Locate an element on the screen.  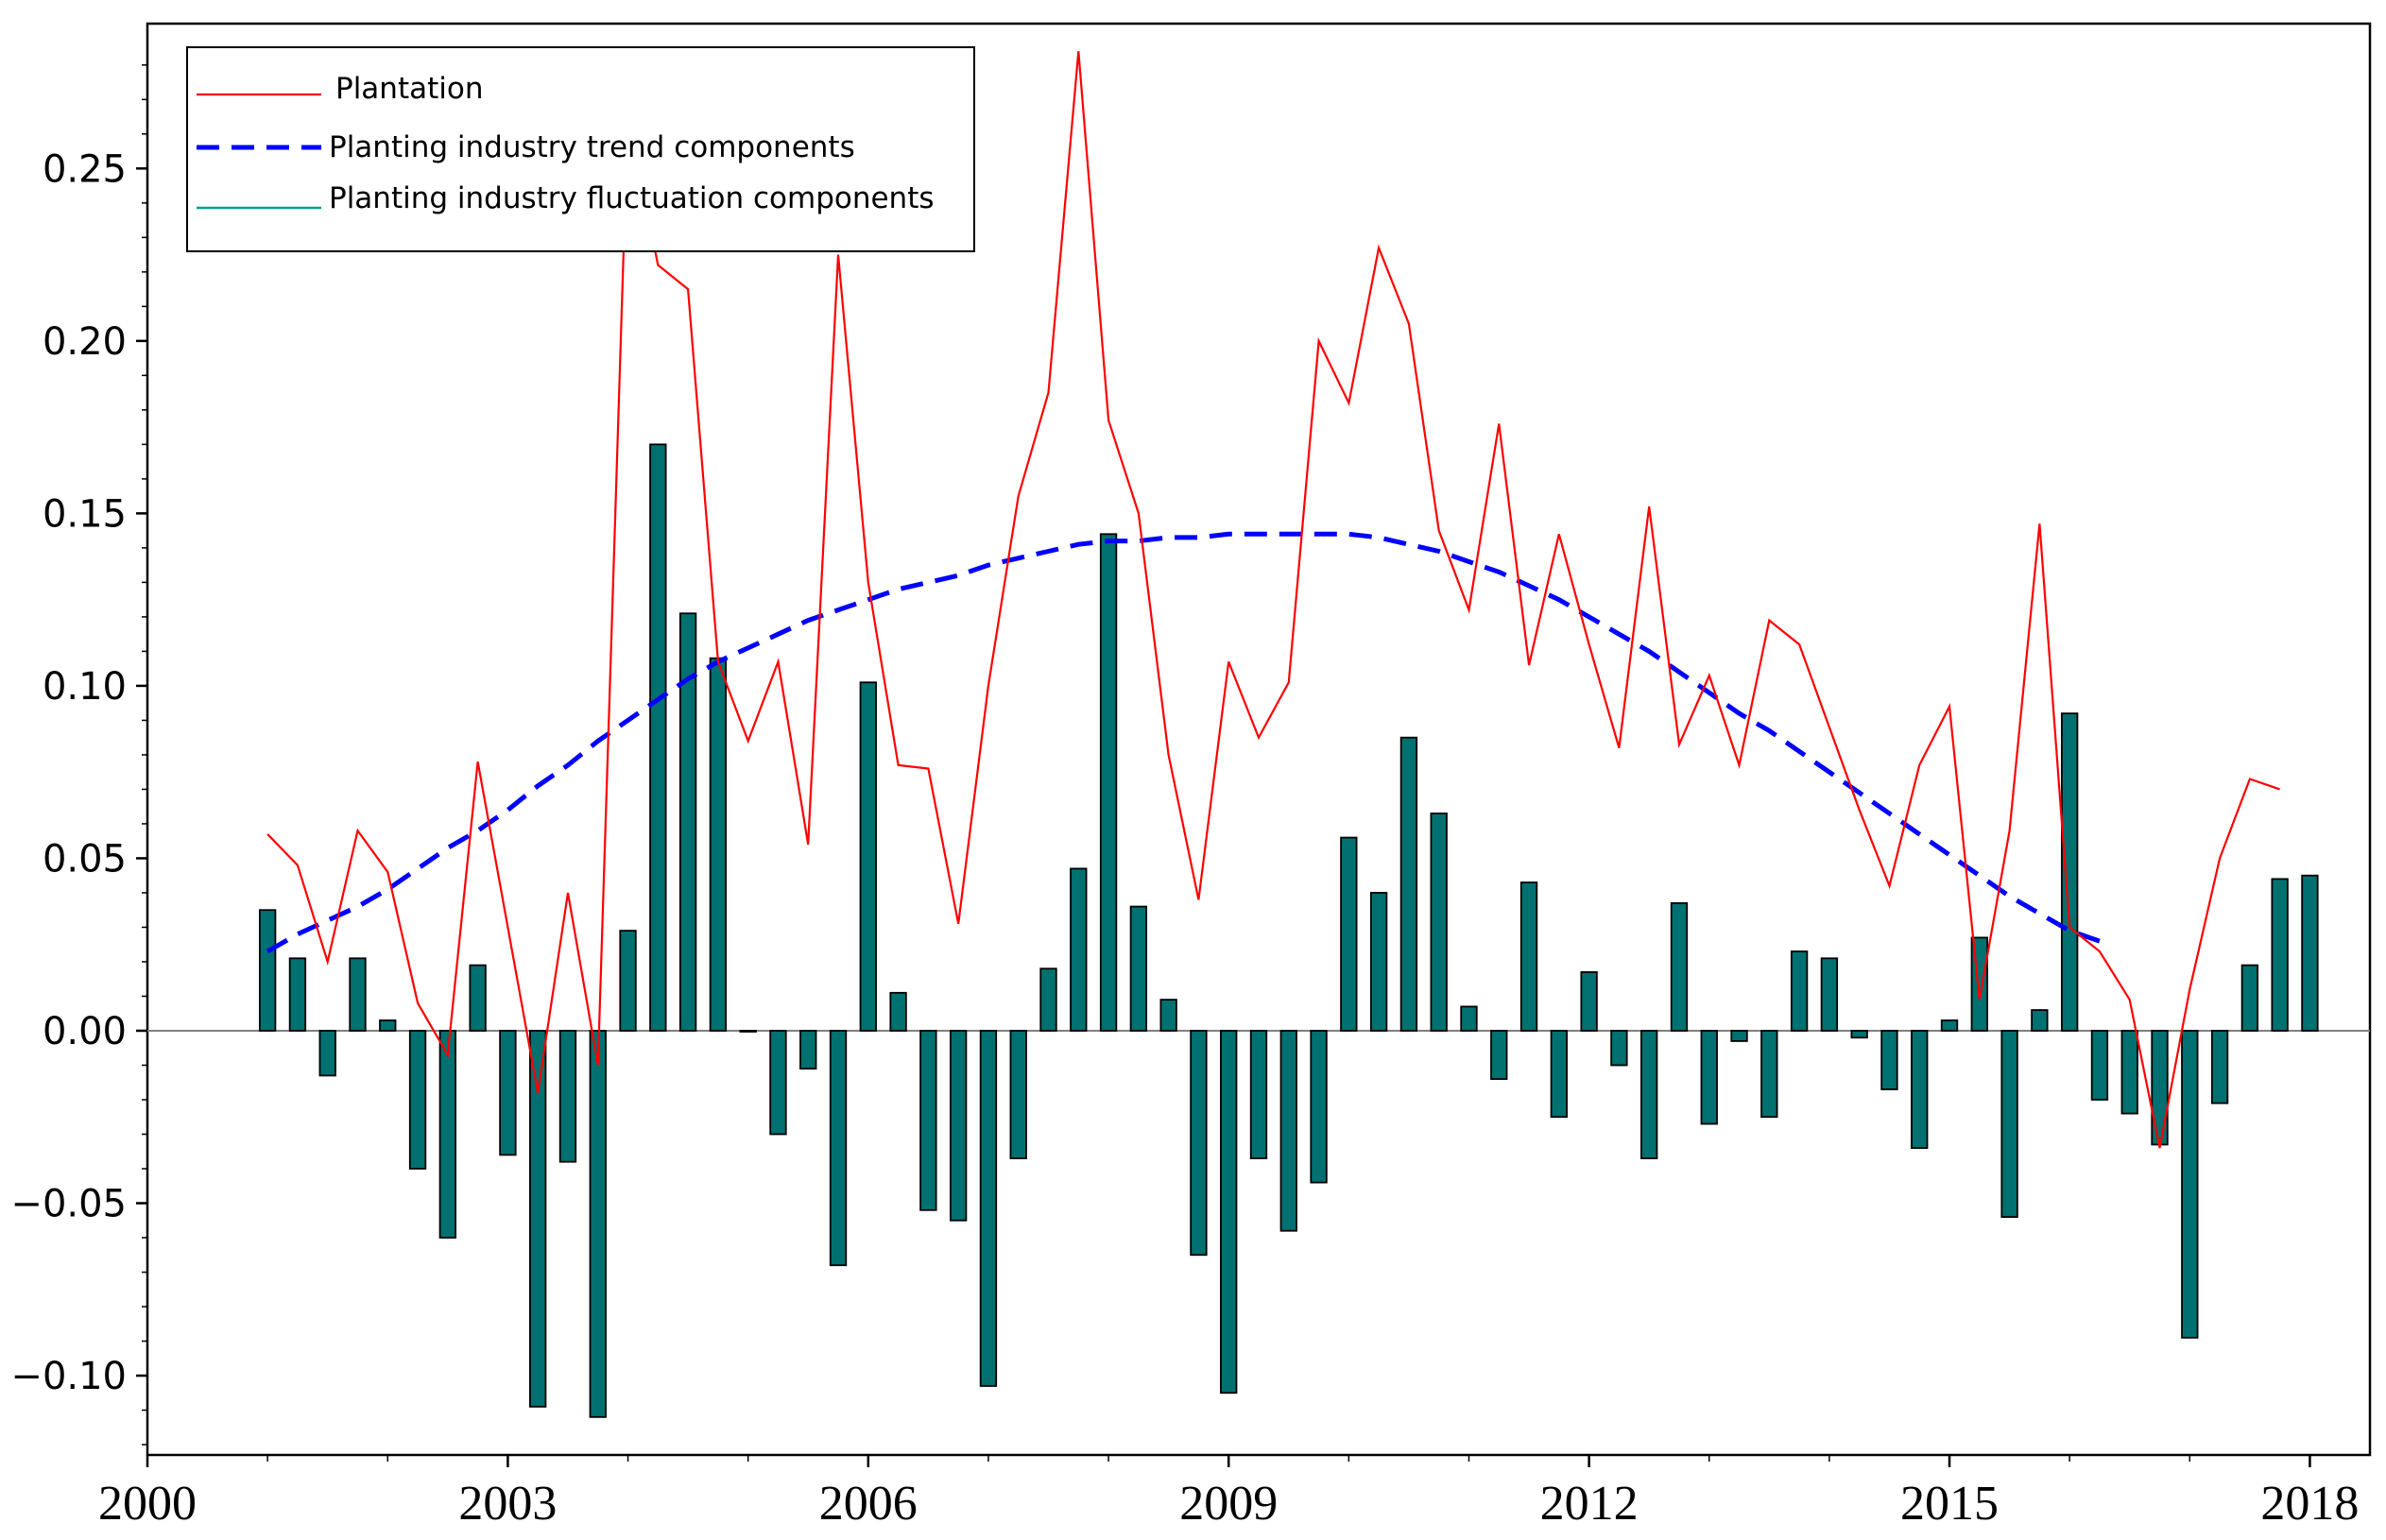
x-tick-label: 2006 is located at coordinates (868, 1504).